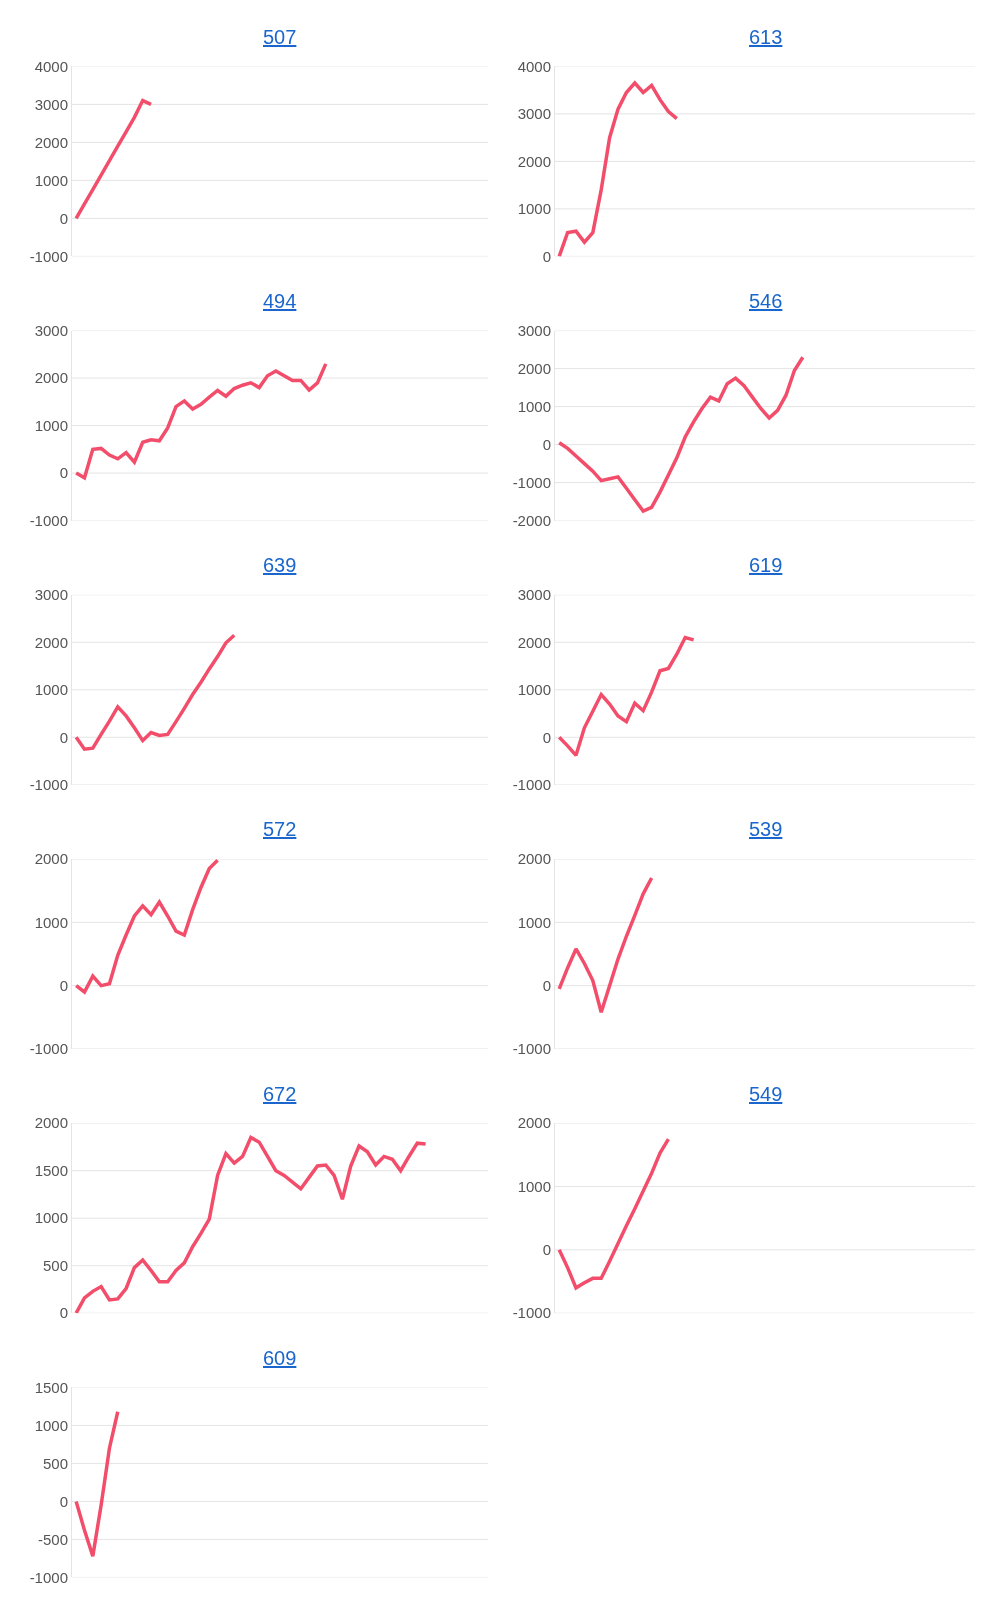 Image resolution: width=1000 pixels, height=1624 pixels. What do you see at coordinates (280, 1094) in the screenshot?
I see `chart-title: 672` at bounding box center [280, 1094].